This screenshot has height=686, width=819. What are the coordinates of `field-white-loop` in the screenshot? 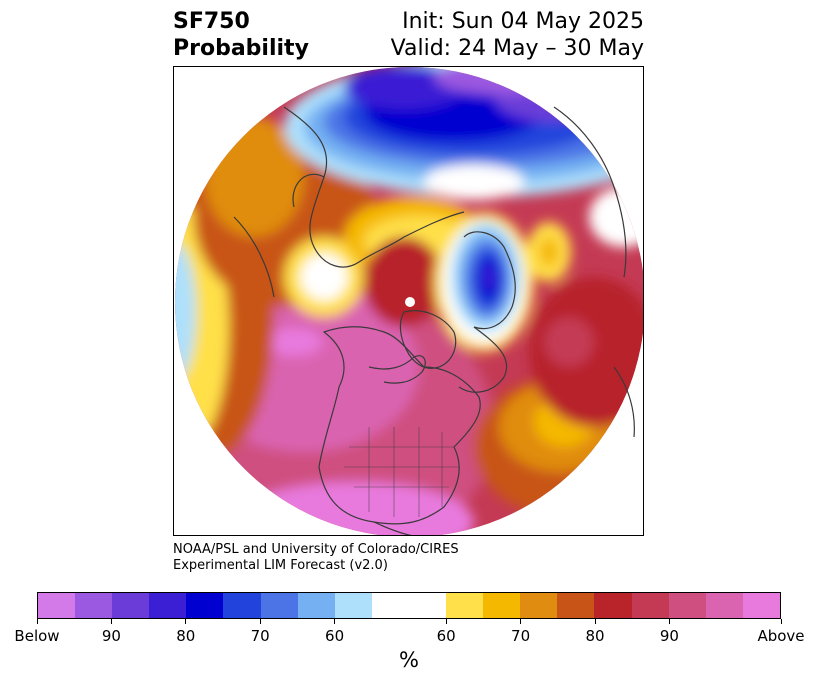 It's located at (324, 277).